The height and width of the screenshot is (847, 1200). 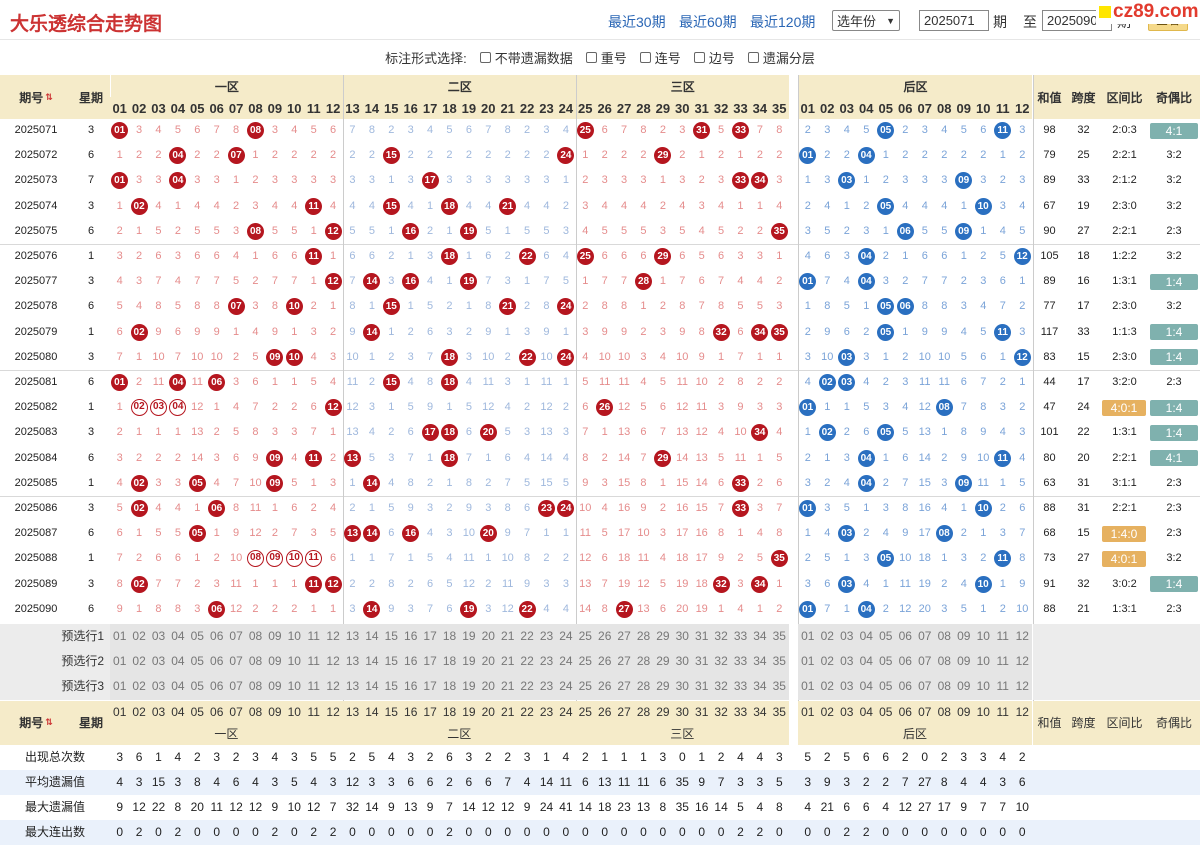 I want to click on preselect-front-number: 08, so click(x=255, y=687).